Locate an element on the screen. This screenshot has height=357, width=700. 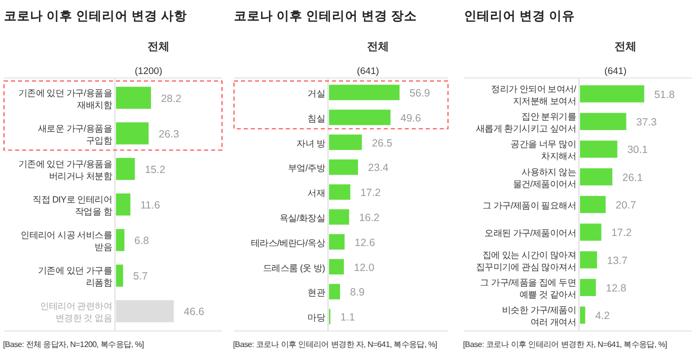
data-label: 49.6 is located at coordinates (411, 118).